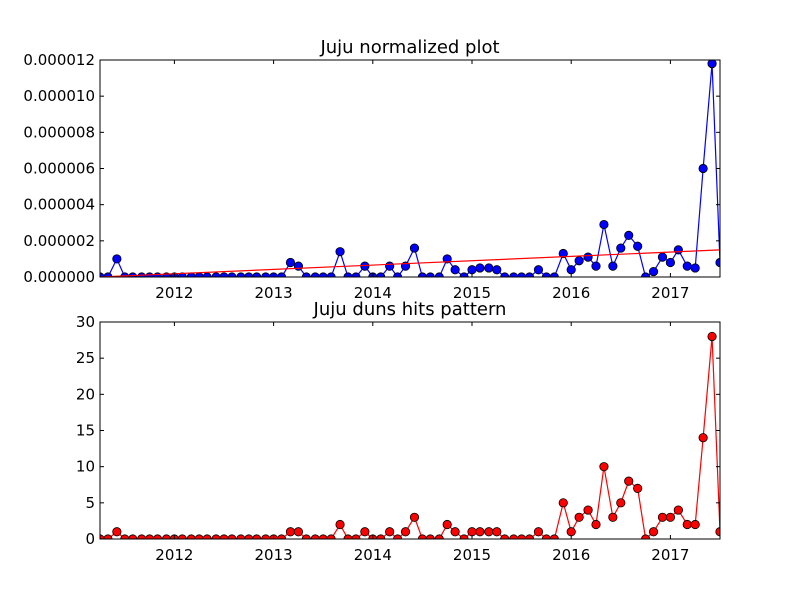 The image size is (800, 600). What do you see at coordinates (85, 394) in the screenshot?
I see `hits-y-tick-label: 20` at bounding box center [85, 394].